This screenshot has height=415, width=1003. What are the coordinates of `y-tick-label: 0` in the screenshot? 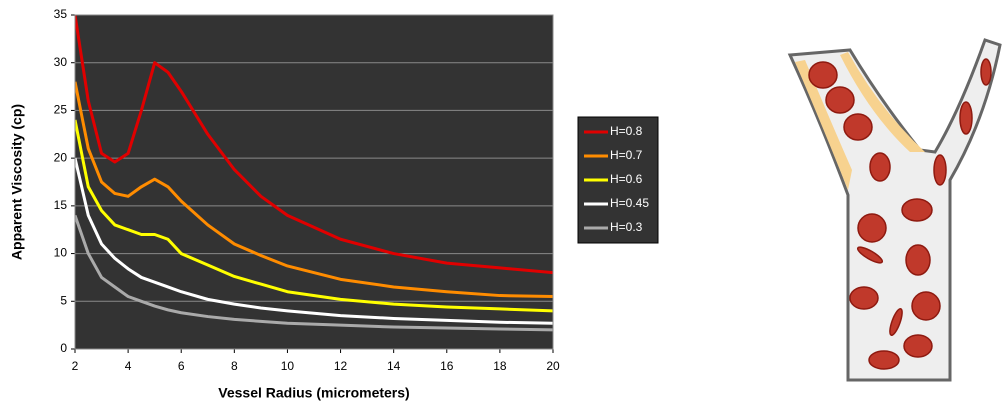 It's located at (63, 348).